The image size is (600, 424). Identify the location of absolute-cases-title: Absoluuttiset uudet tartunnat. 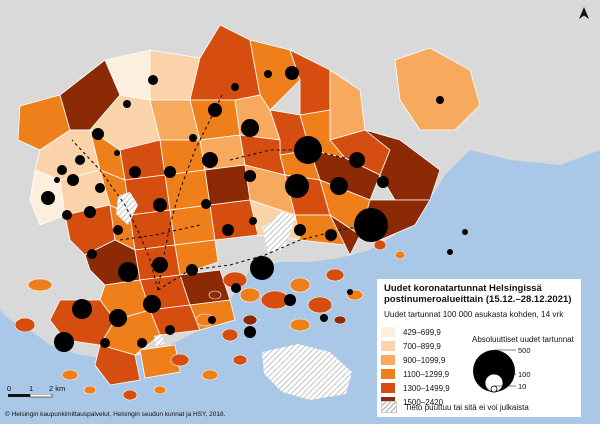
(523, 339).